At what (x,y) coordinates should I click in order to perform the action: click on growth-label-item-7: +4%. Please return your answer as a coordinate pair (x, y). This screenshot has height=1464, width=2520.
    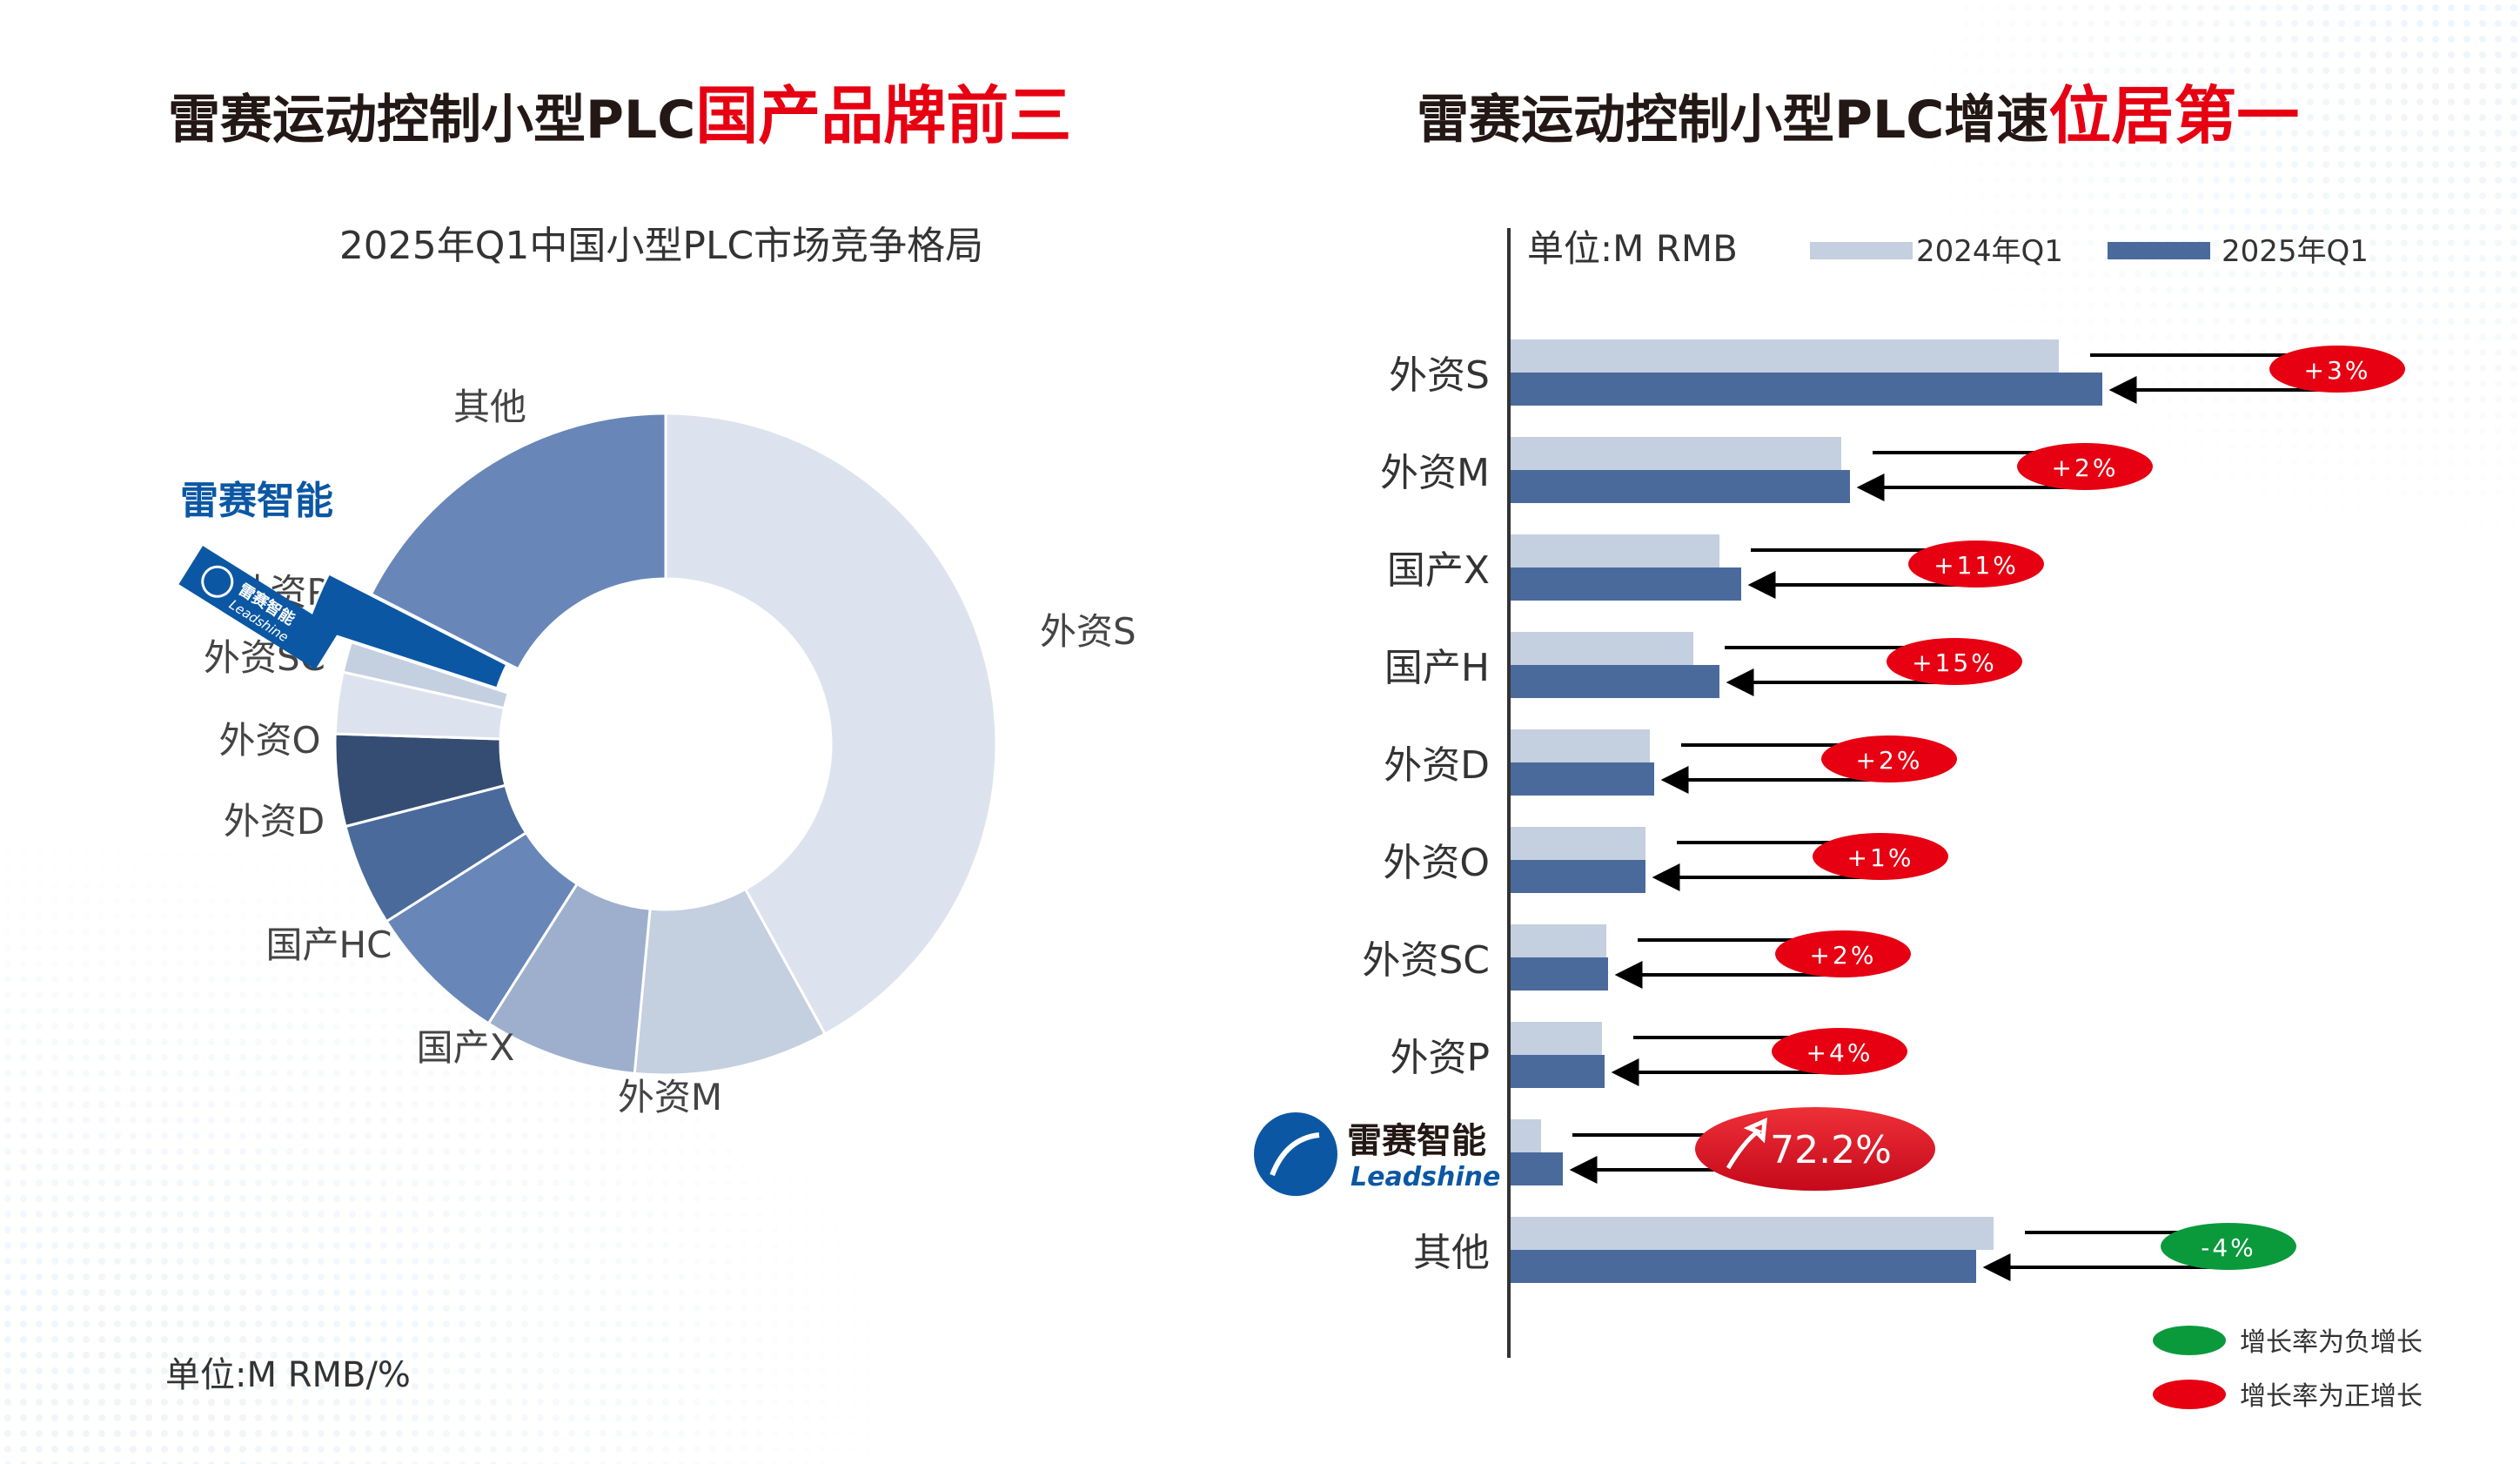
    Looking at the image, I should click on (1840, 1052).